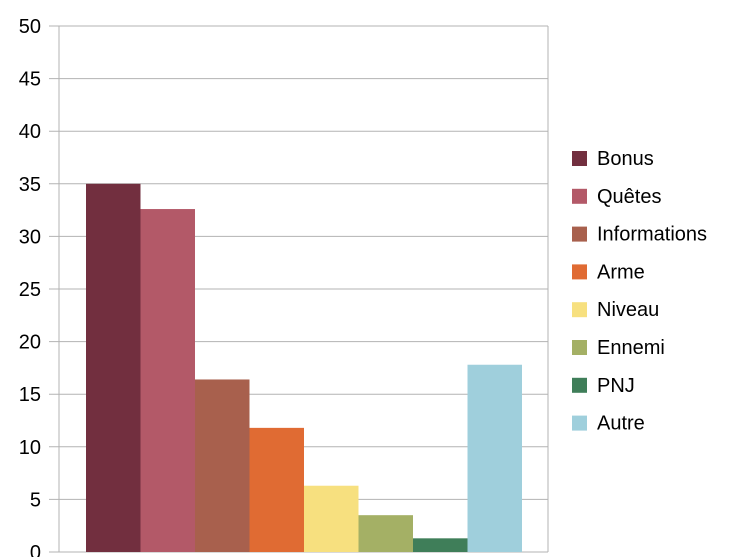  Describe the element at coordinates (30, 80) in the screenshot. I see `y-tick-label: 45` at that location.